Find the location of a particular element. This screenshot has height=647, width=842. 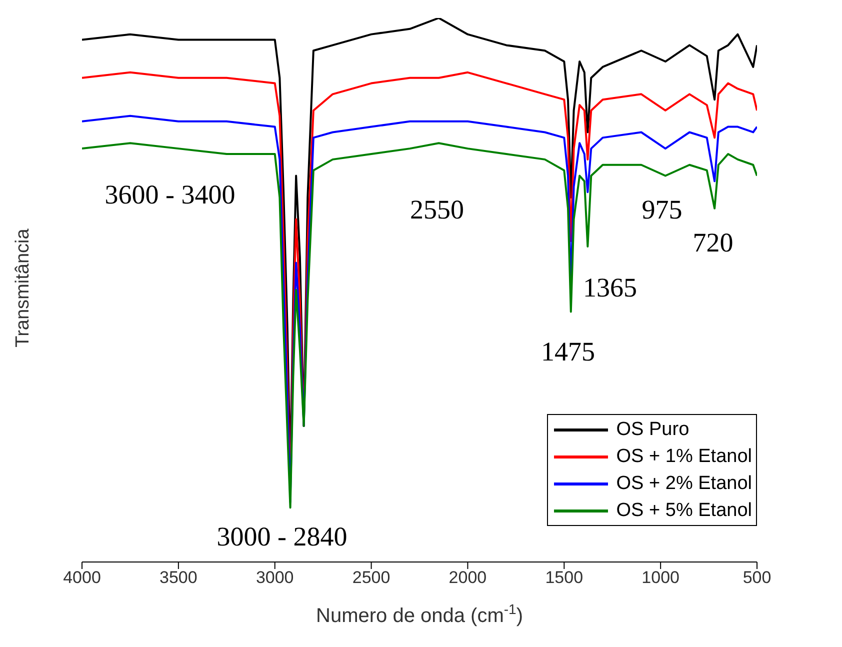

annotation: 3600 - 3400 is located at coordinates (170, 195).